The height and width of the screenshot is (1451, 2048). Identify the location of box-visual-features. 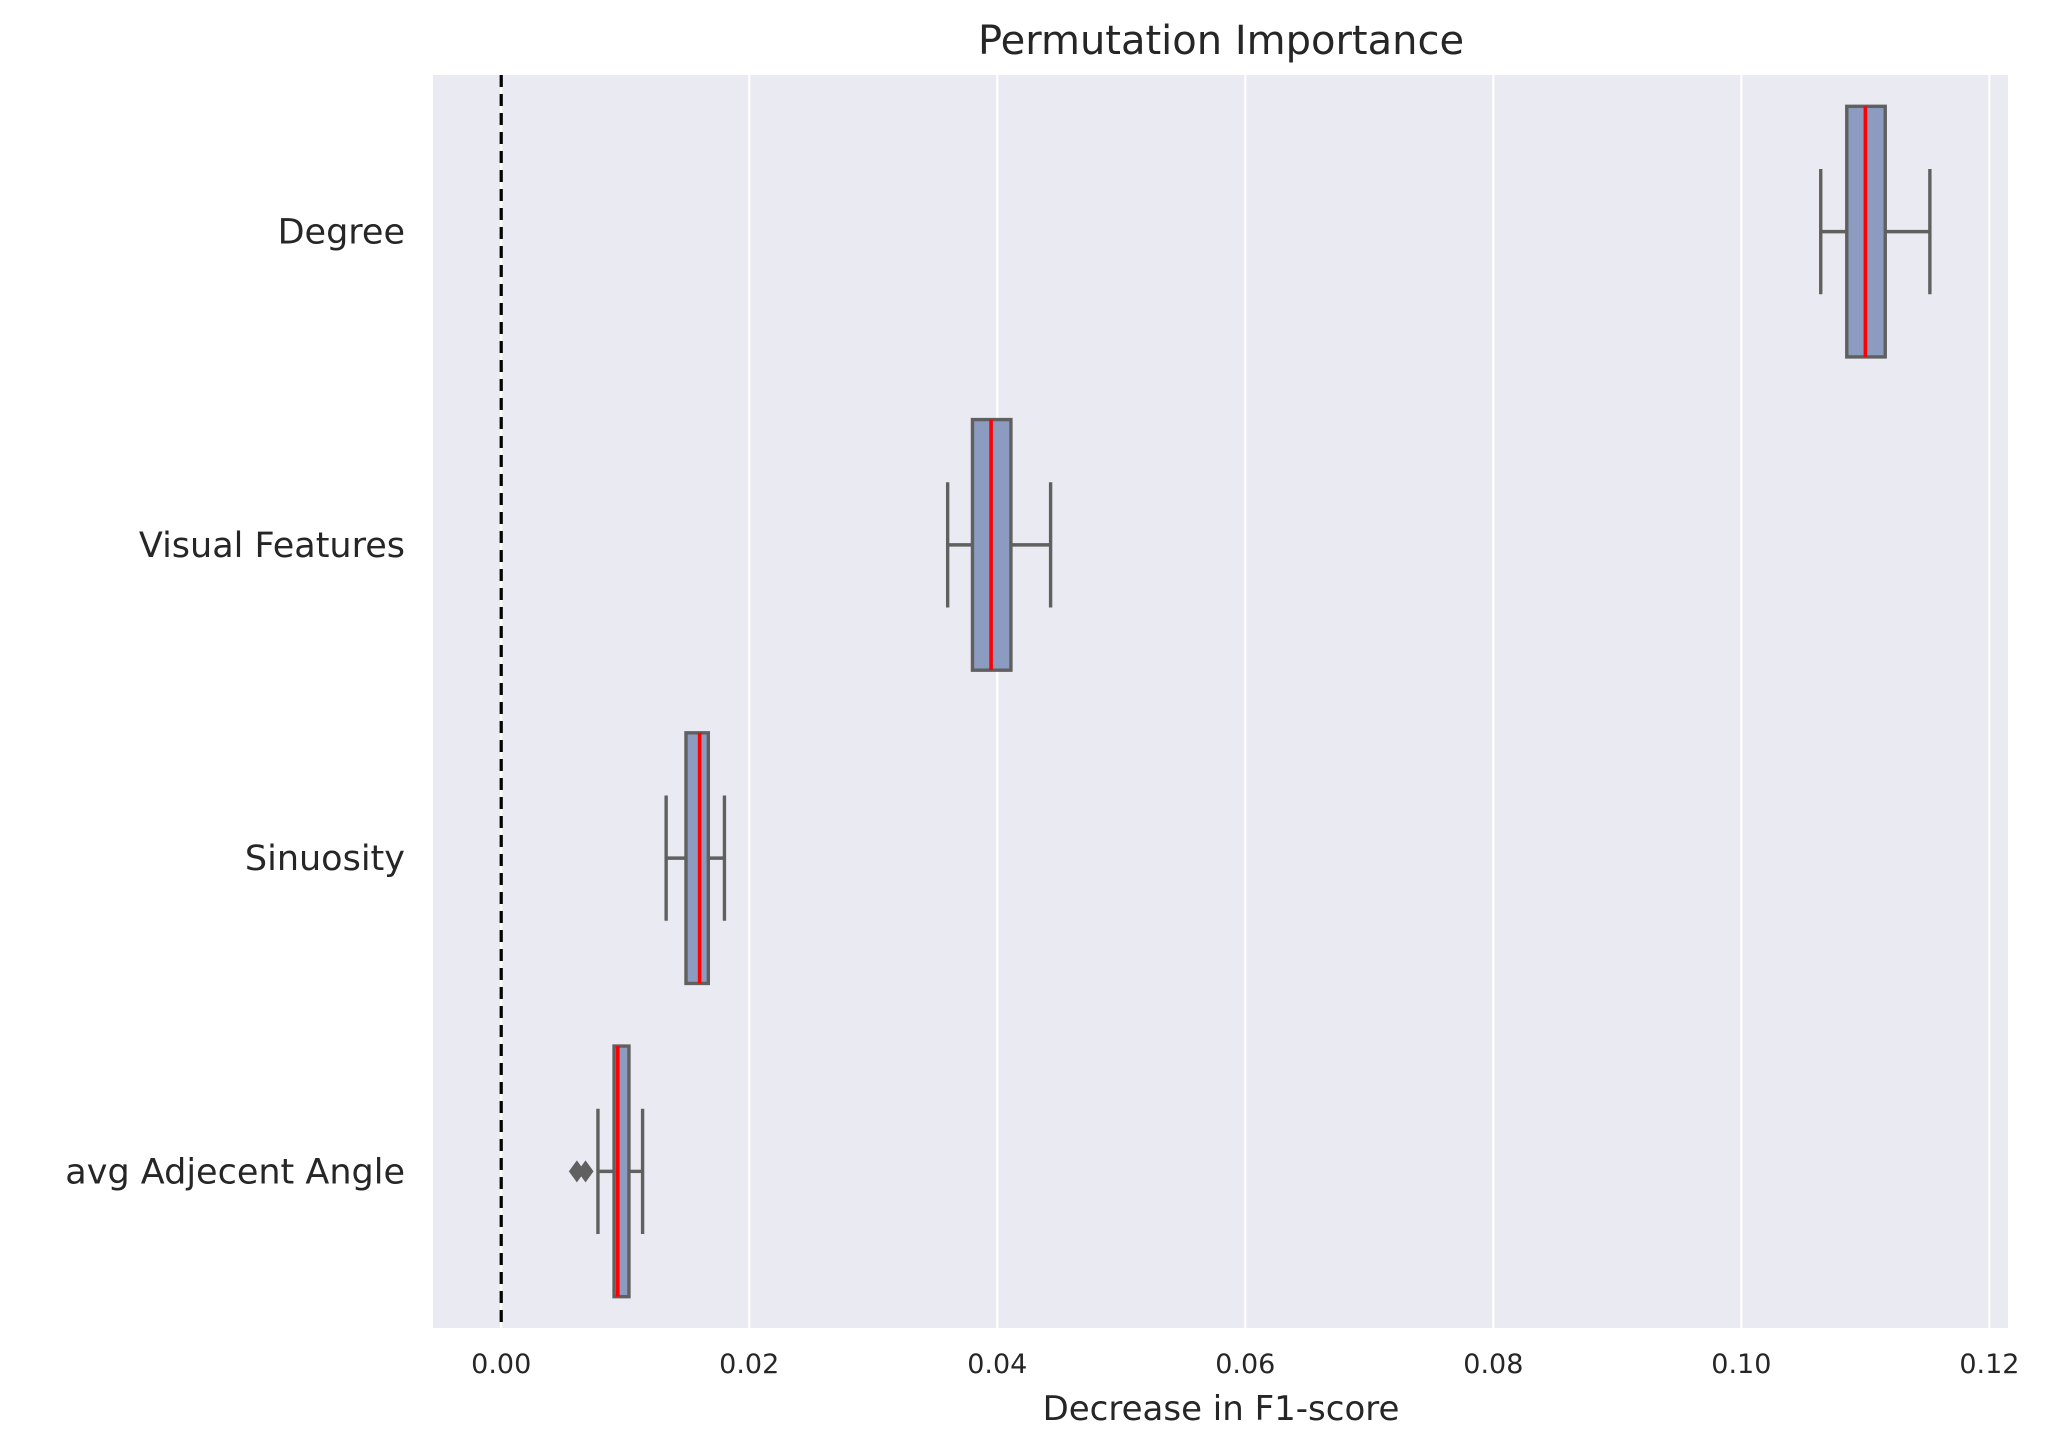
(999, 544).